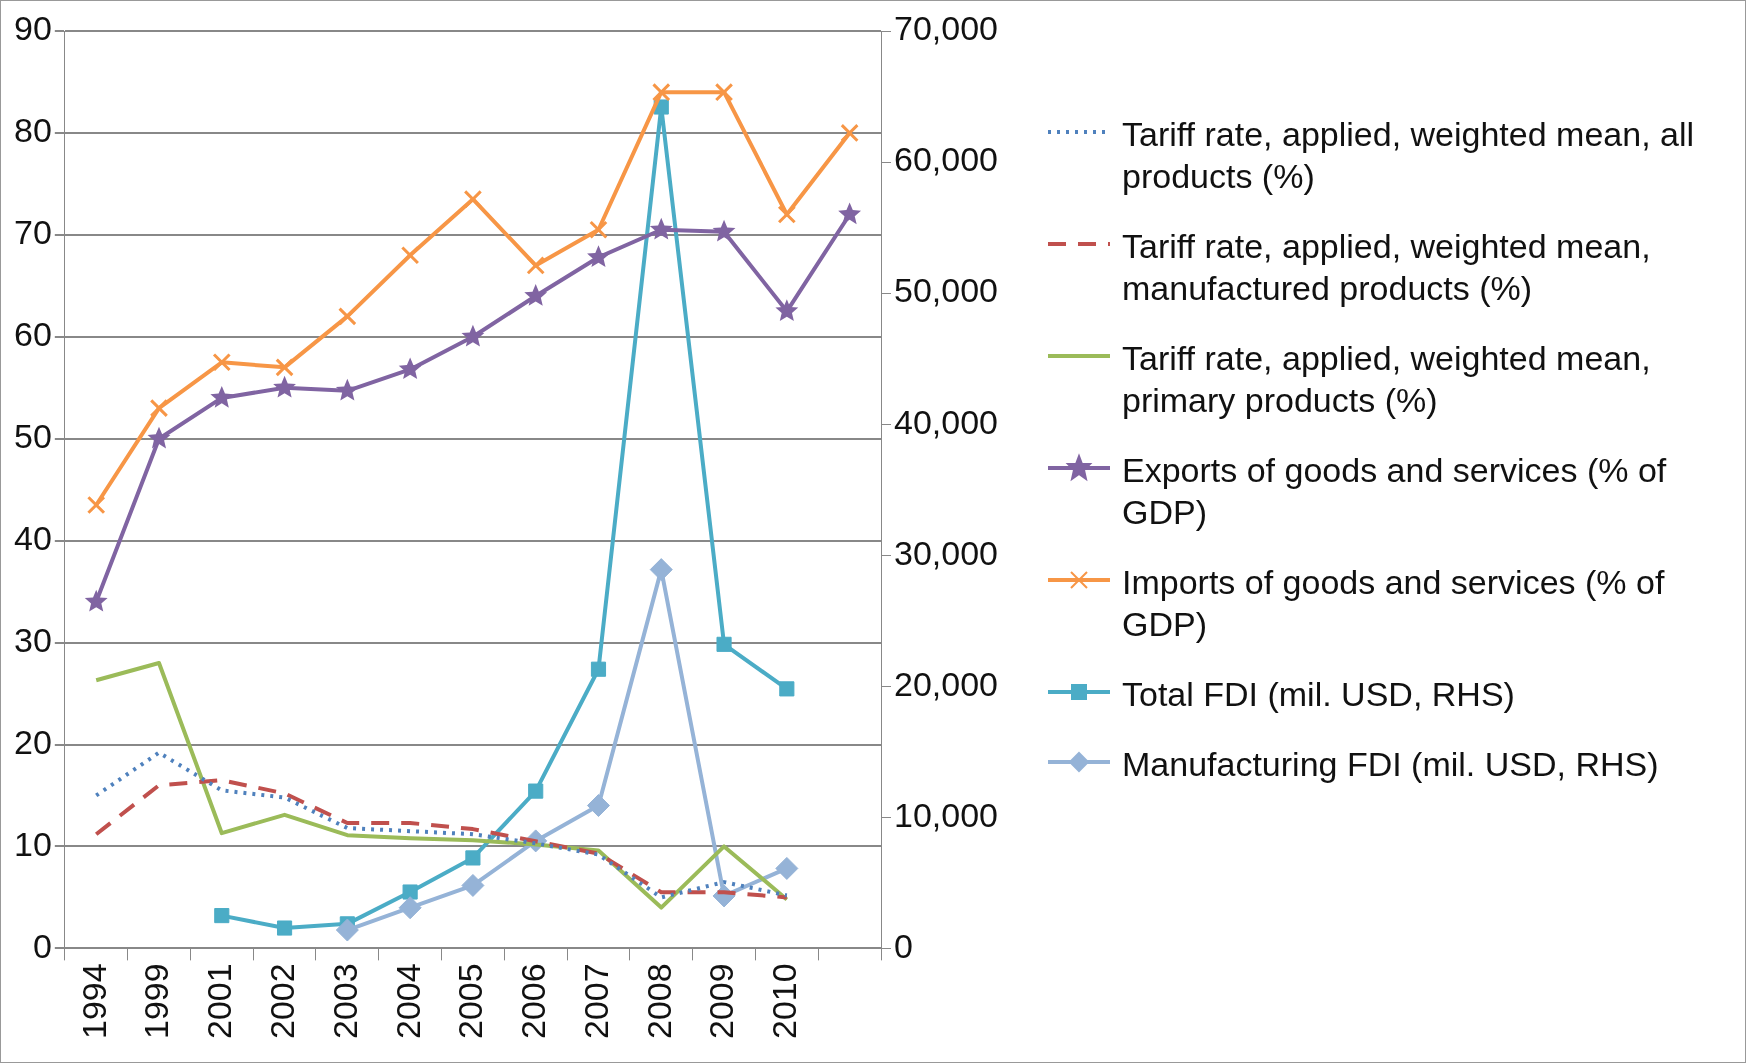  What do you see at coordinates (93, 1001) in the screenshot?
I see `x-tick-label: 1994` at bounding box center [93, 1001].